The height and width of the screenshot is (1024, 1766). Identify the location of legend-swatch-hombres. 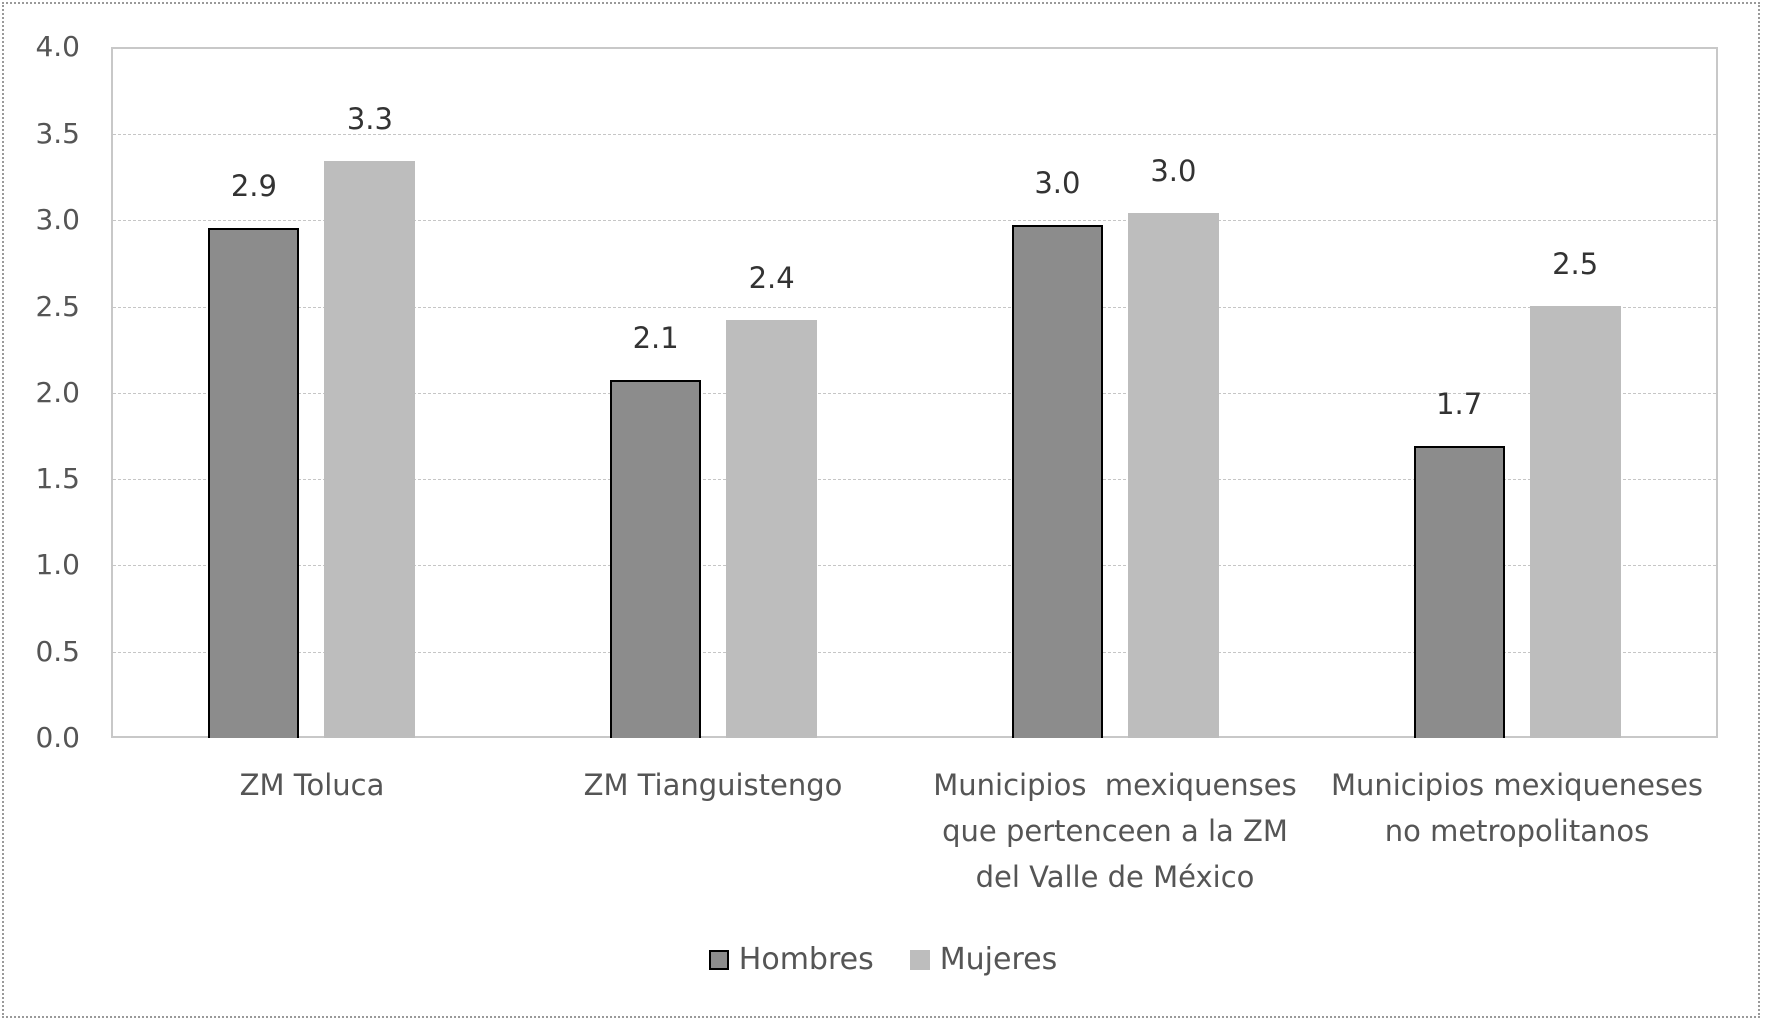
(718, 959).